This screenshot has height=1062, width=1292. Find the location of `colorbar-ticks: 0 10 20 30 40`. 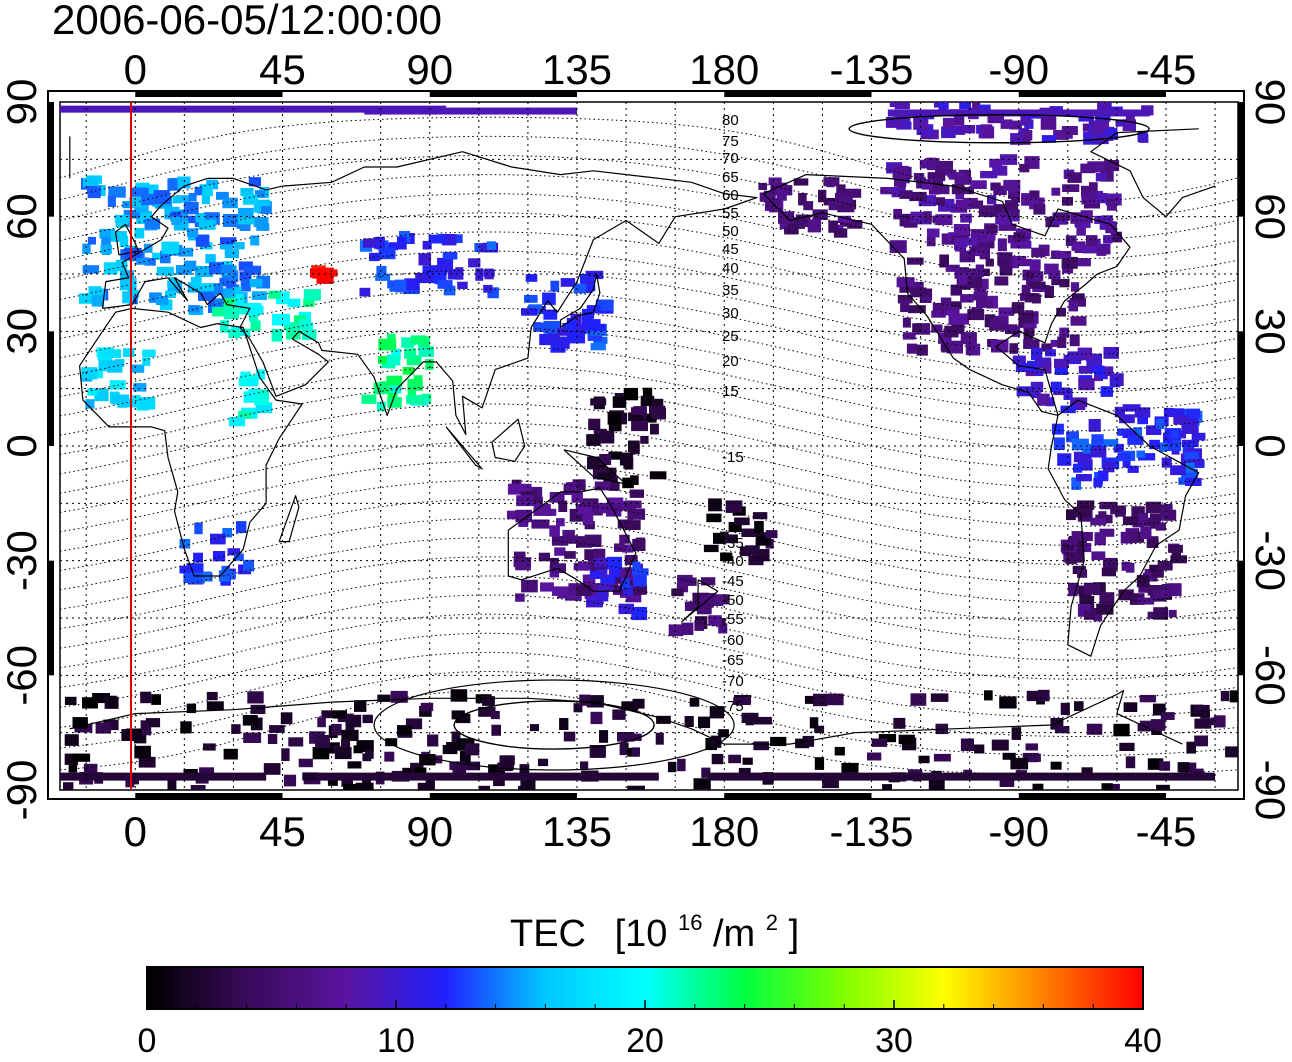

colorbar-ticks: 0 10 20 30 40 is located at coordinates (650, 1030).